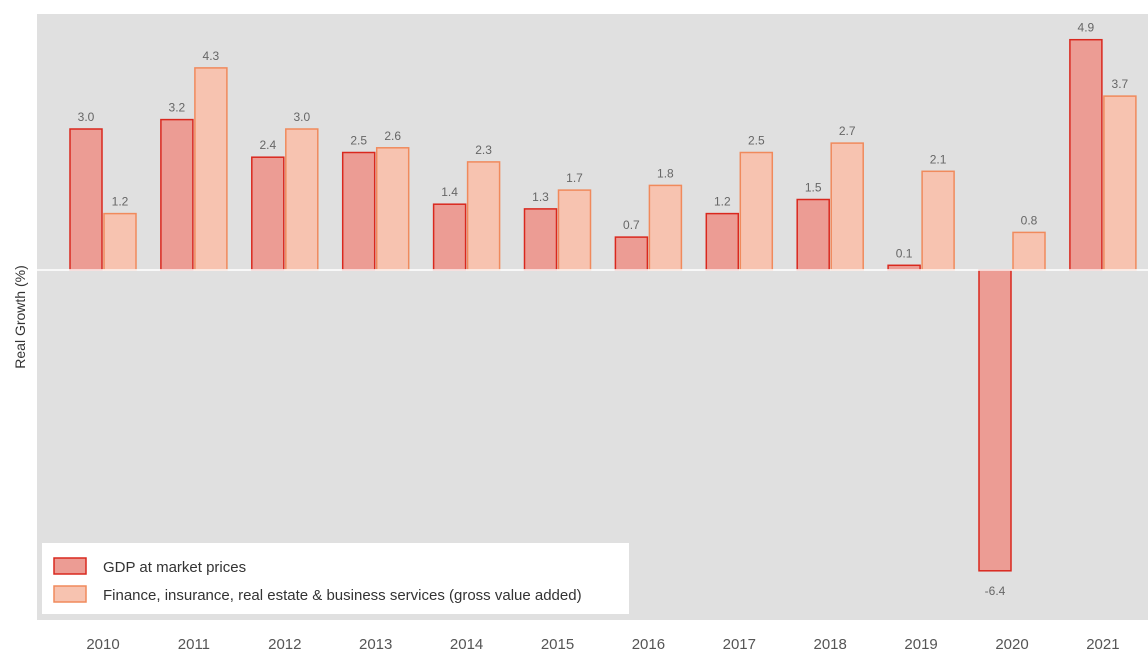 The height and width of the screenshot is (656, 1148). What do you see at coordinates (211, 169) in the screenshot?
I see `bar-finance-2011` at bounding box center [211, 169].